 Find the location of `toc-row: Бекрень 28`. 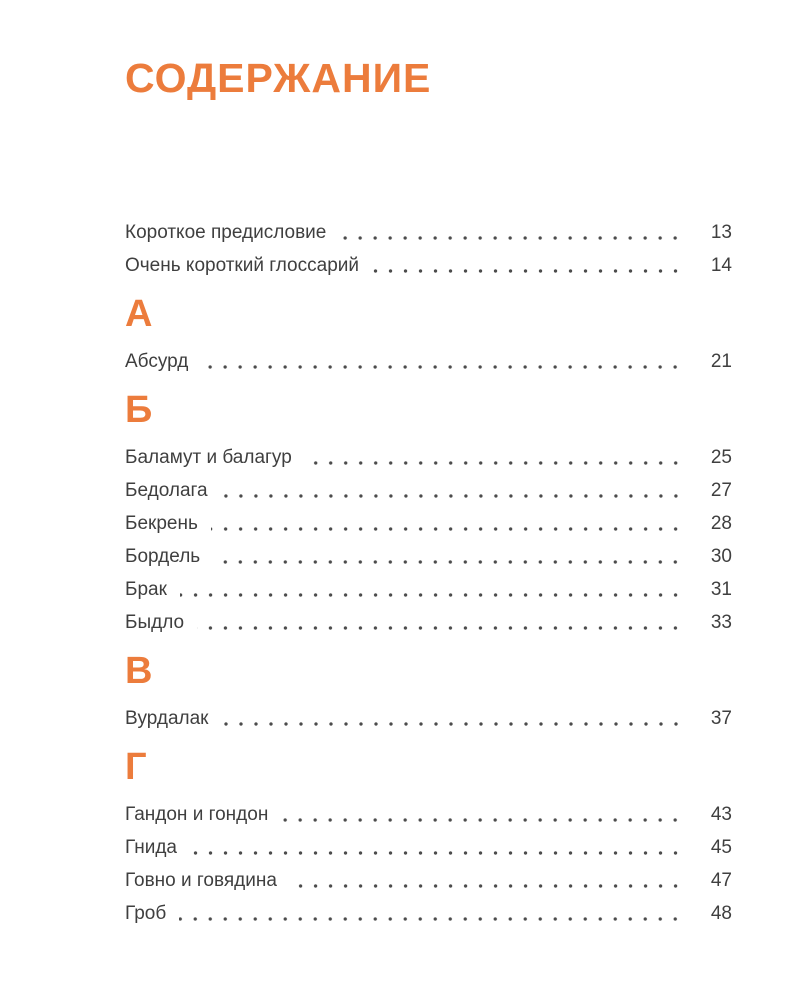

toc-row: Бекрень 28 is located at coordinates (428, 519).